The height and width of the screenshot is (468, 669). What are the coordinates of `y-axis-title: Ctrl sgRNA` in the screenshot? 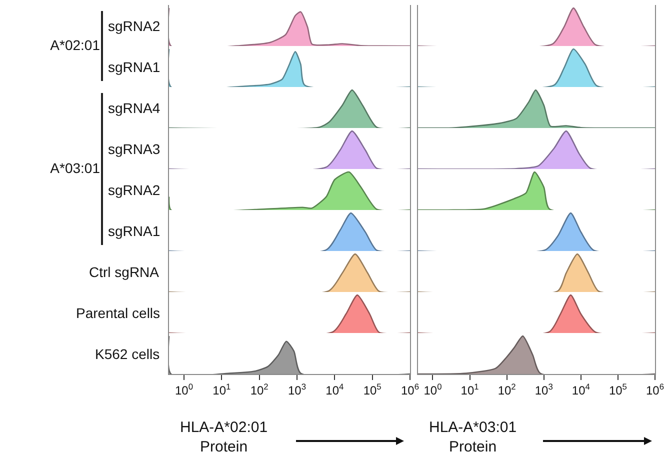 It's located at (124, 272).